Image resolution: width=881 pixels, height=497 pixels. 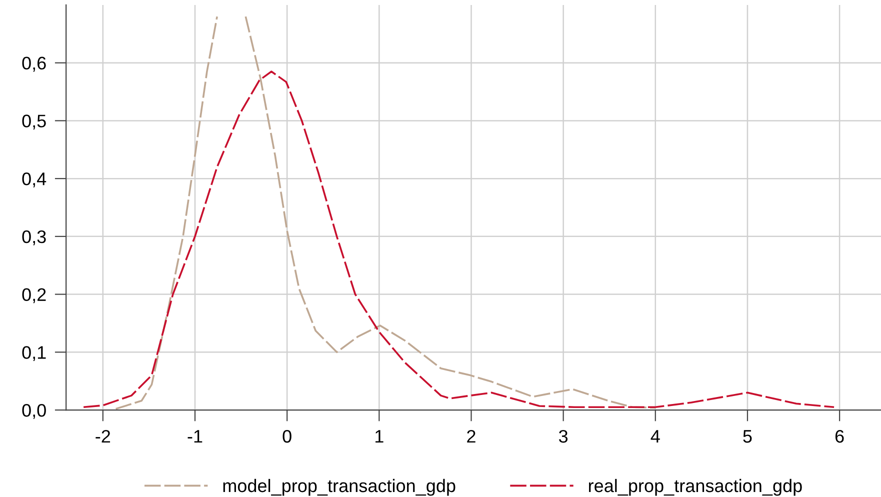 What do you see at coordinates (34, 180) in the screenshot?
I see `y-tick-label: 0,4` at bounding box center [34, 180].